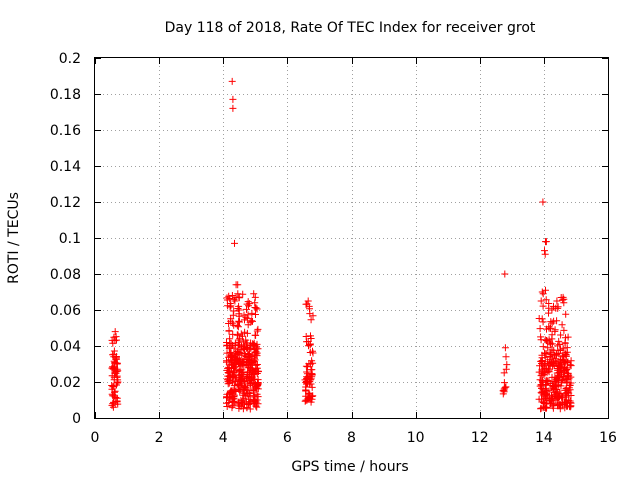 This screenshot has height=485, width=640. Describe the element at coordinates (70, 239) in the screenshot. I see `y-tick-label: 0.1` at that location.